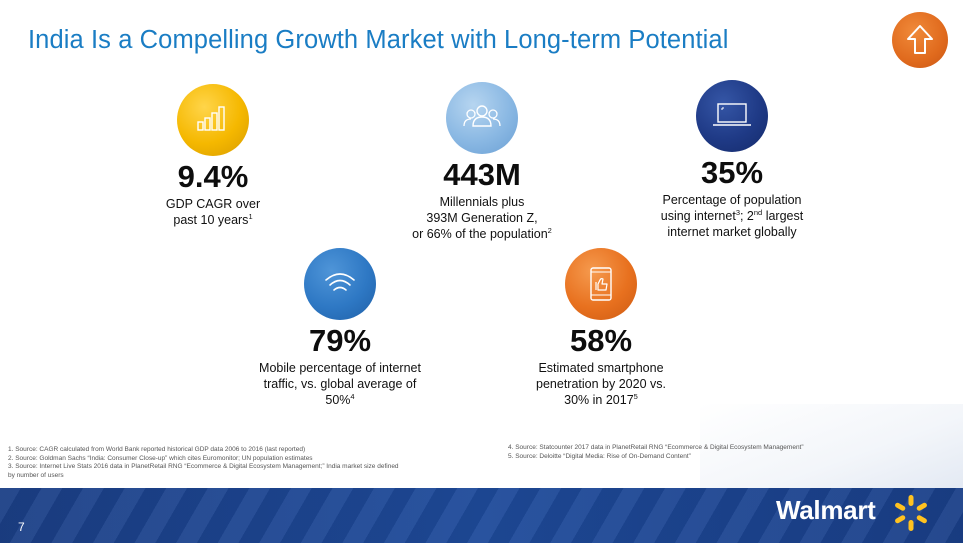 The width and height of the screenshot is (963, 543). Describe the element at coordinates (482, 174) in the screenshot. I see `stat-value: 443M` at that location.